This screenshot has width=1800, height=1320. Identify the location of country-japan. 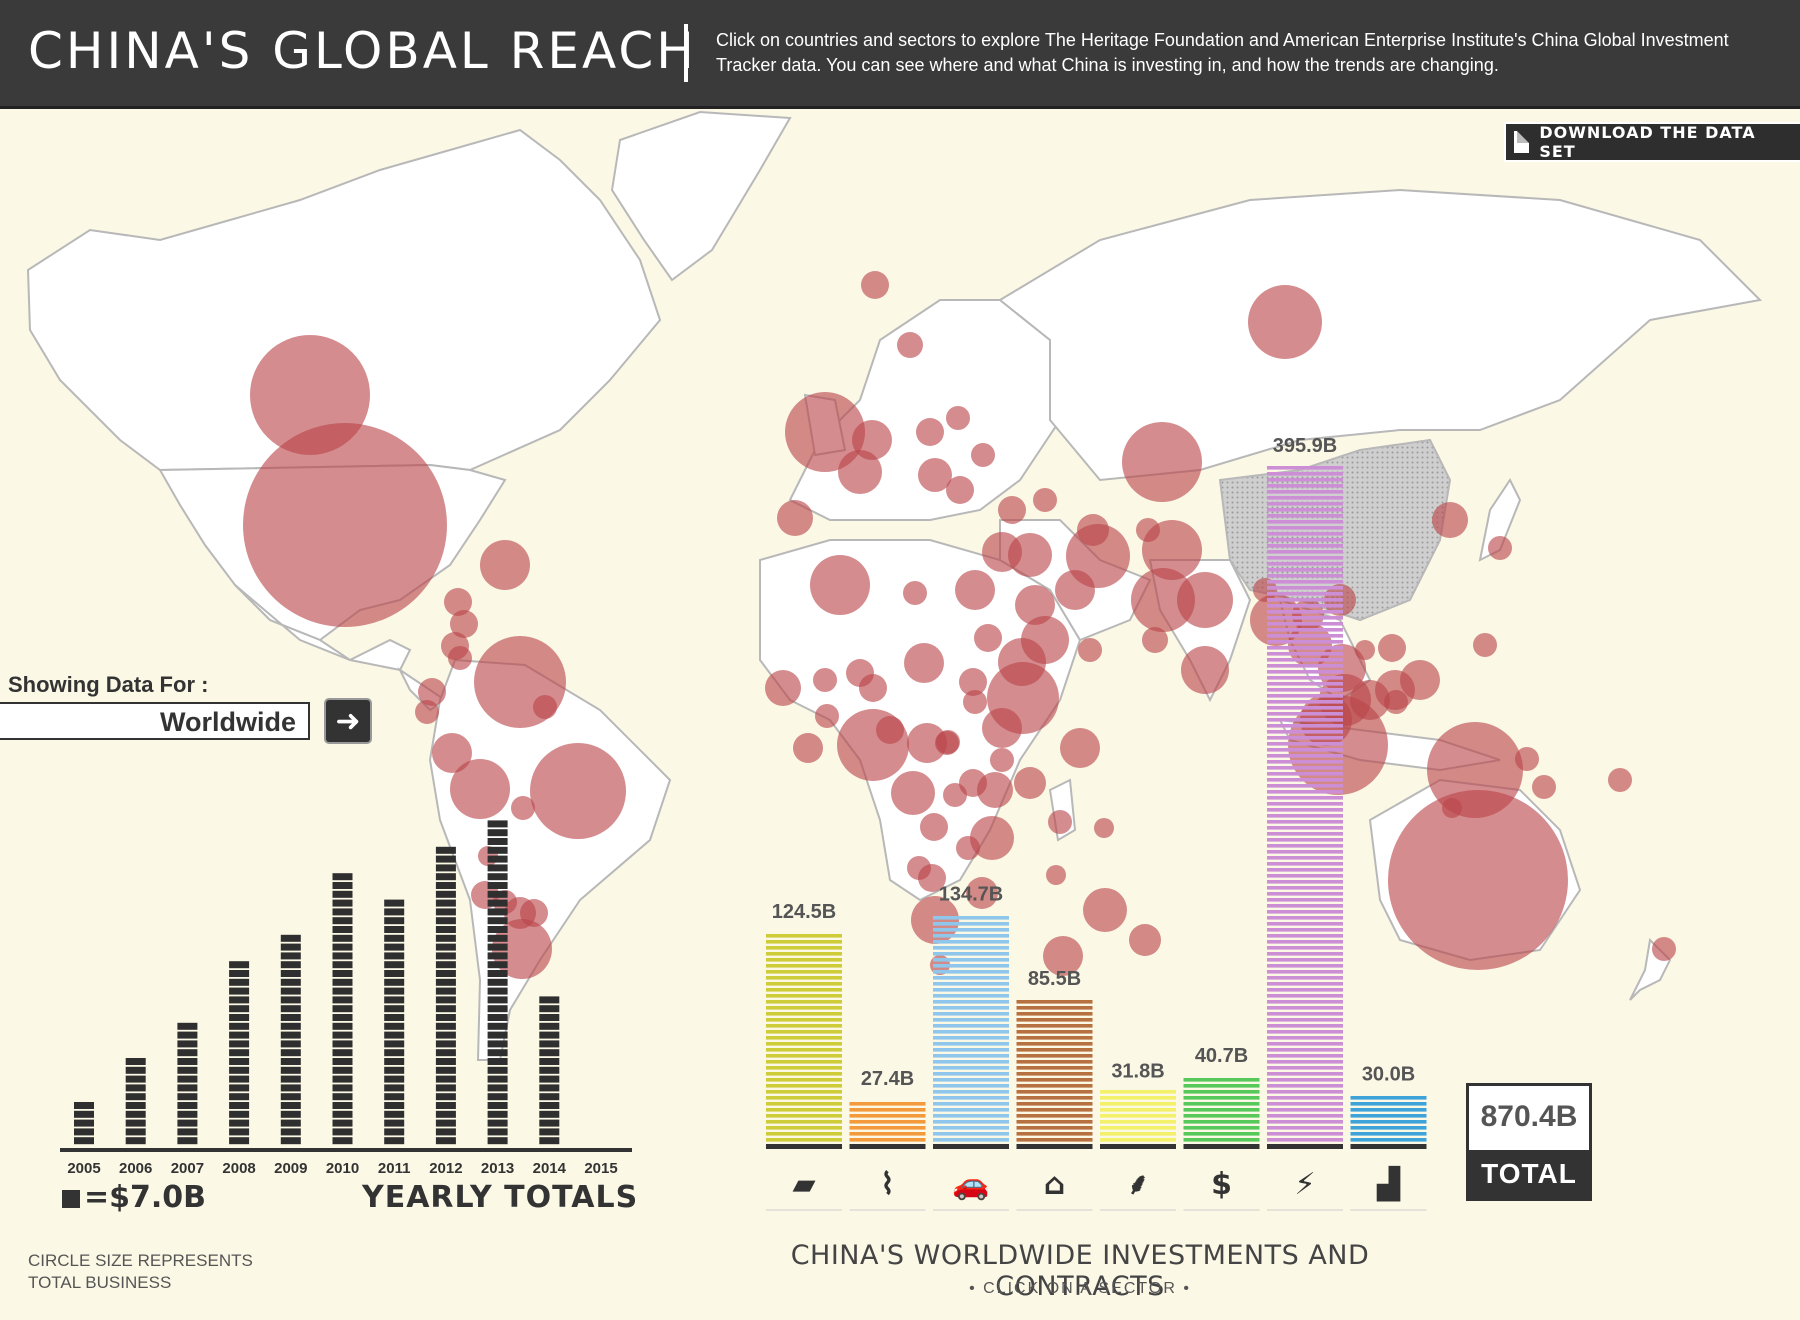
(1500, 520).